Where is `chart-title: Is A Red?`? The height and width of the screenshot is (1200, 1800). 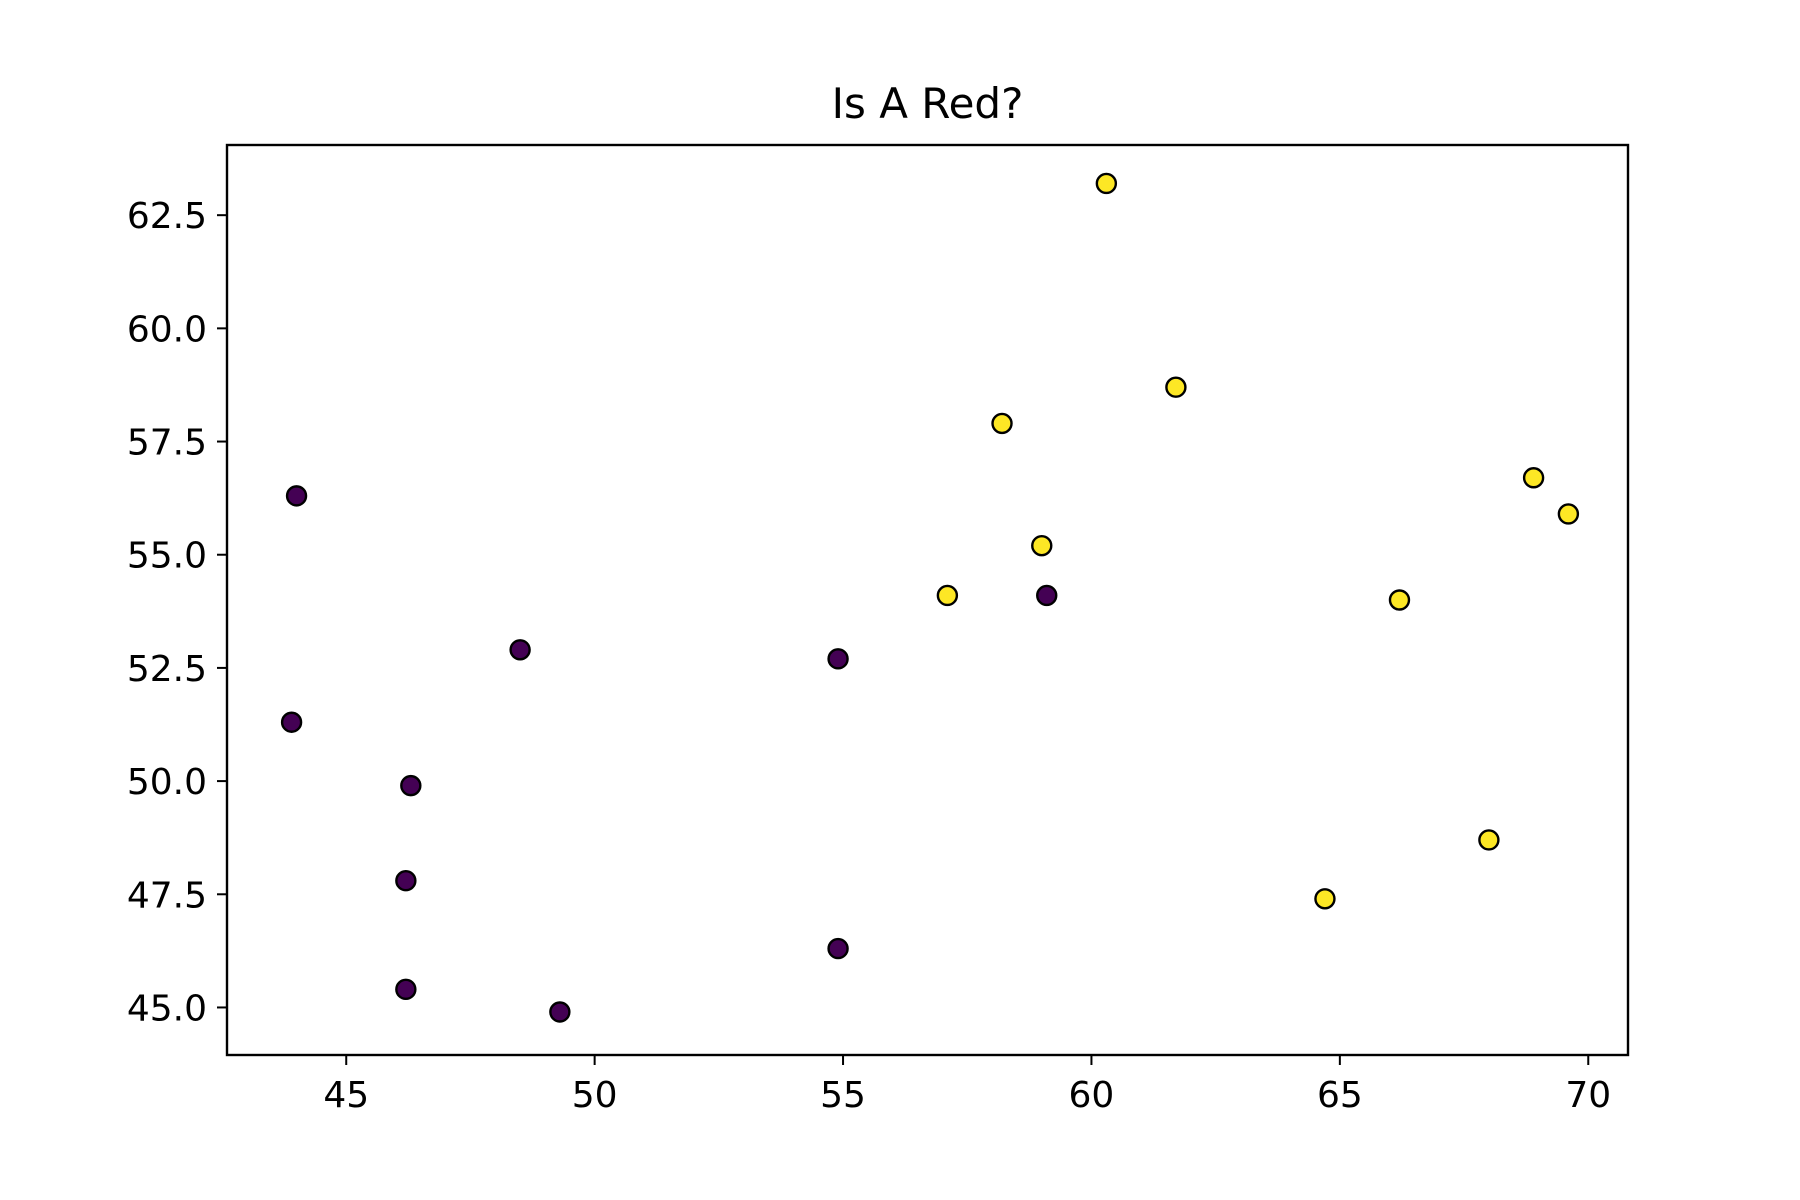 chart-title: Is A Red? is located at coordinates (928, 103).